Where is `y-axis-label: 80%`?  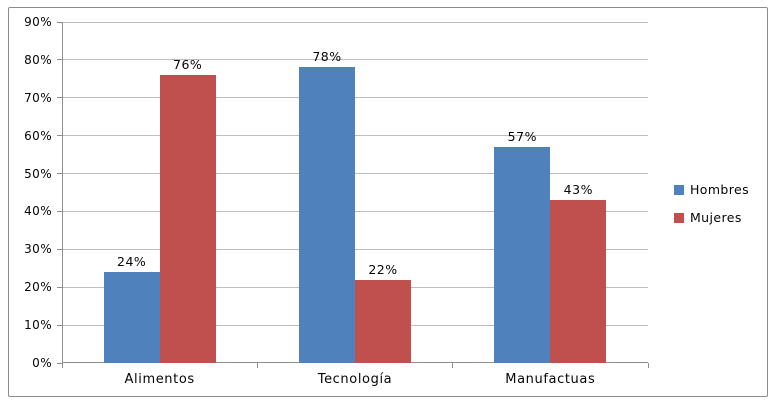
y-axis-label: 80% is located at coordinates (38, 59).